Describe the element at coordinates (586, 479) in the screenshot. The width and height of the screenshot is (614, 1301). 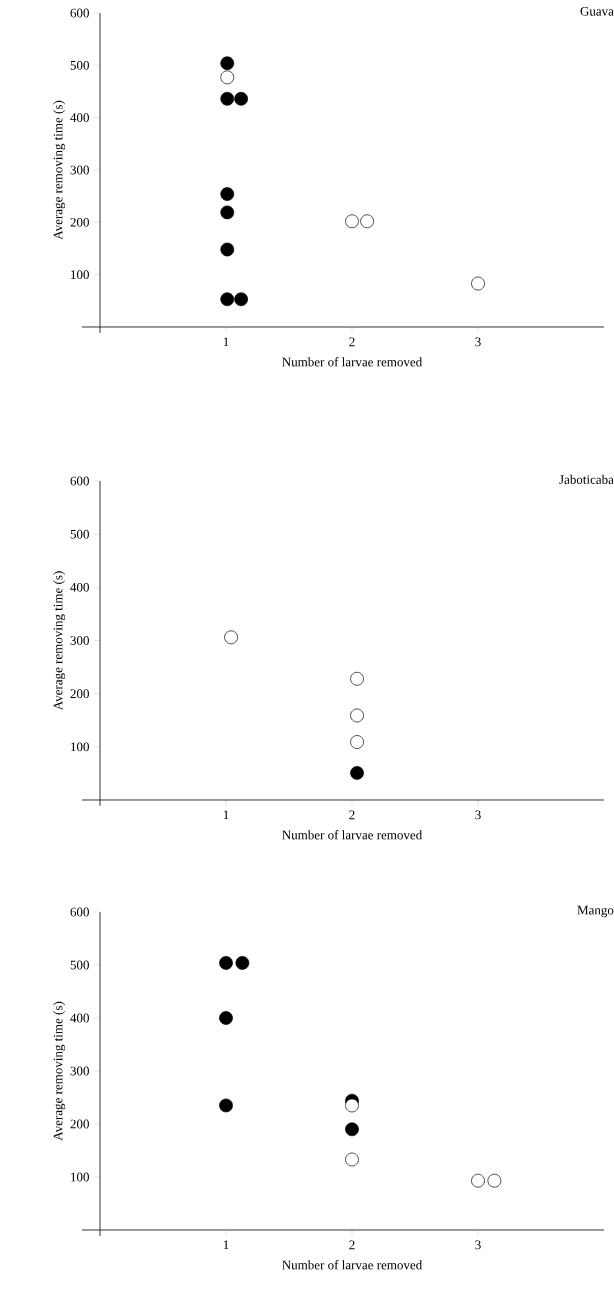
I see `chart-title: Jaboticaba` at that location.